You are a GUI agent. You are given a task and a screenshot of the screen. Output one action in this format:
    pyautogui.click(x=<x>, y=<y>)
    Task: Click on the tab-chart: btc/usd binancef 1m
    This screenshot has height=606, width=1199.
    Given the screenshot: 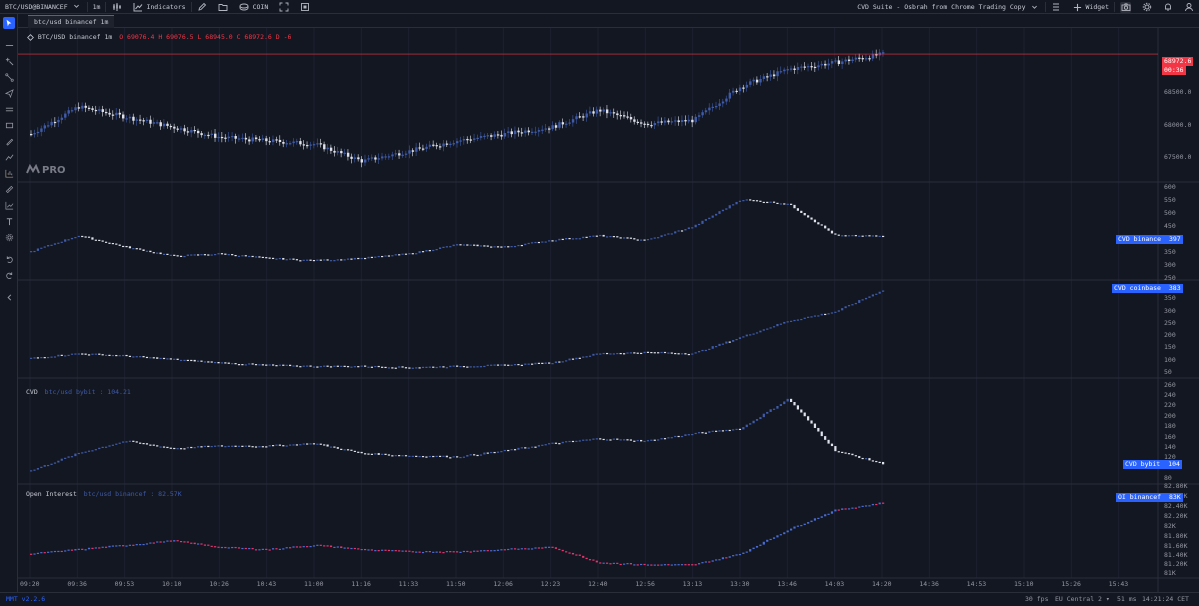 What is the action you would take?
    pyautogui.click(x=71, y=21)
    